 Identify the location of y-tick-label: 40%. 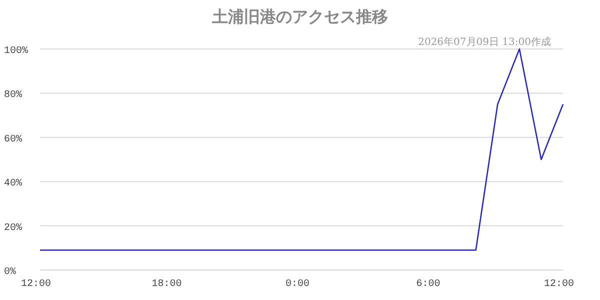
(13, 184).